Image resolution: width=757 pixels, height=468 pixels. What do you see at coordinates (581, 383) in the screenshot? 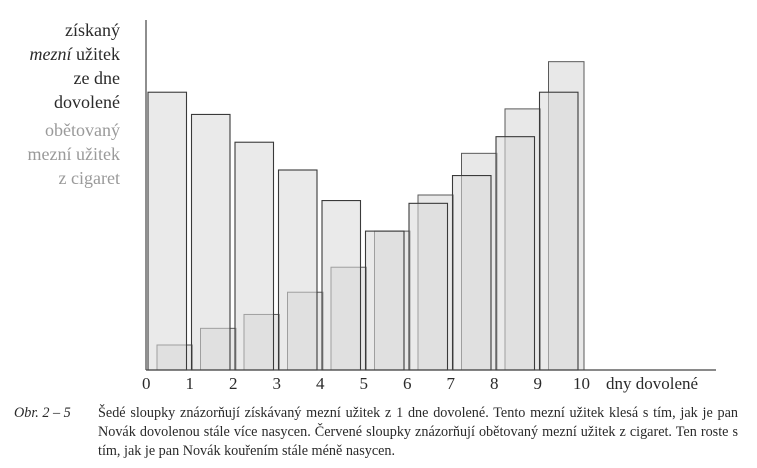
I see `x-tick-label: 10` at bounding box center [581, 383].